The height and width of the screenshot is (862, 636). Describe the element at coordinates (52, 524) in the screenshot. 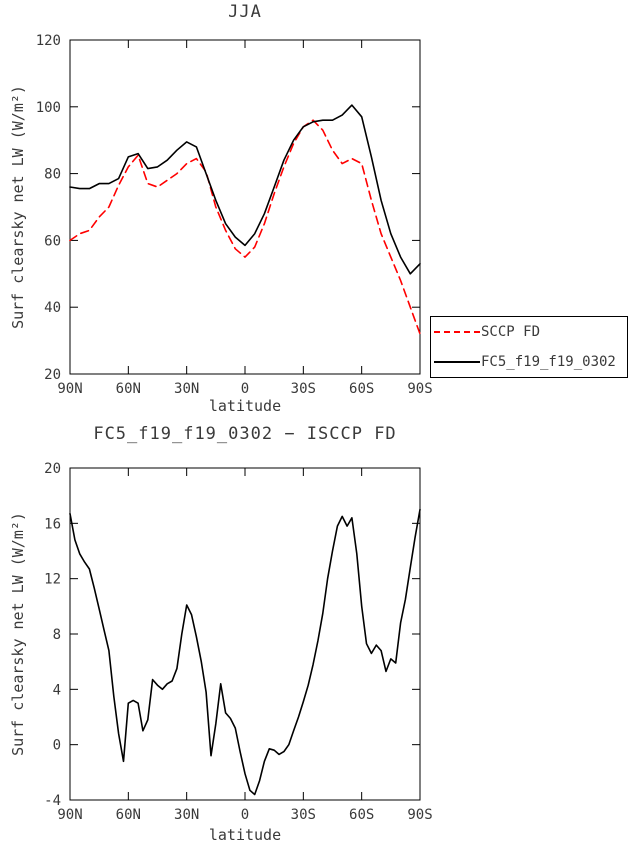

I see `y-tick-label: 16` at that location.